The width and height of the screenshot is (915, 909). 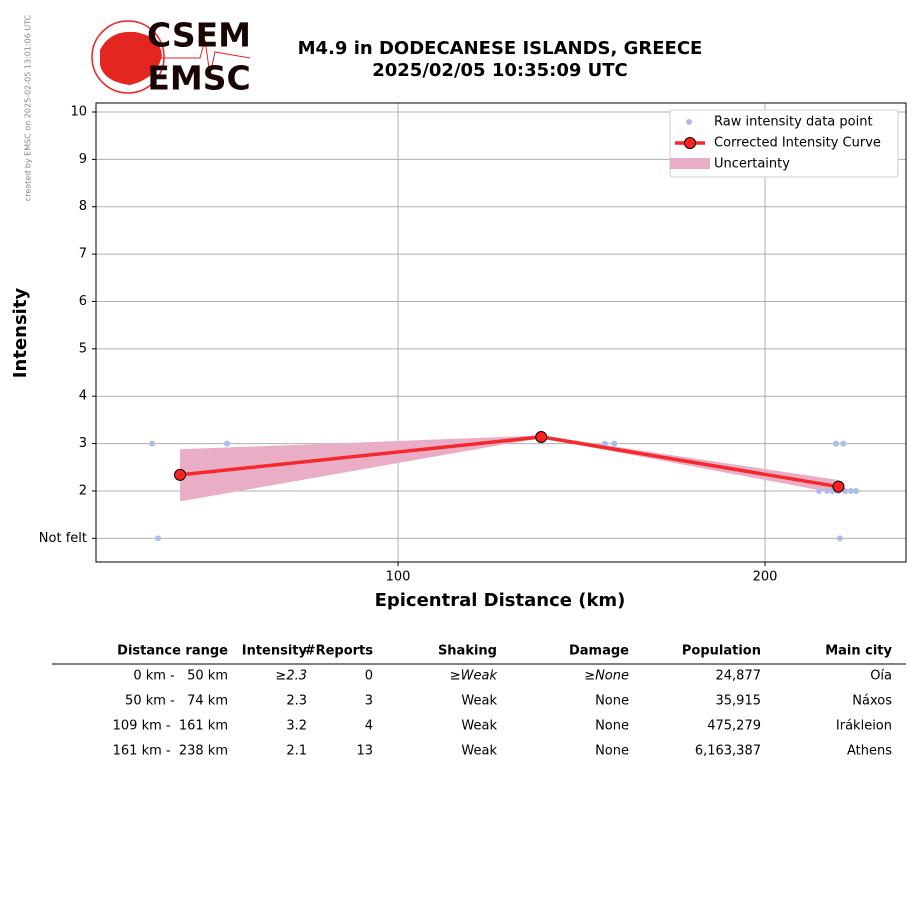 What do you see at coordinates (83, 254) in the screenshot?
I see `y-tick-label: 7` at bounding box center [83, 254].